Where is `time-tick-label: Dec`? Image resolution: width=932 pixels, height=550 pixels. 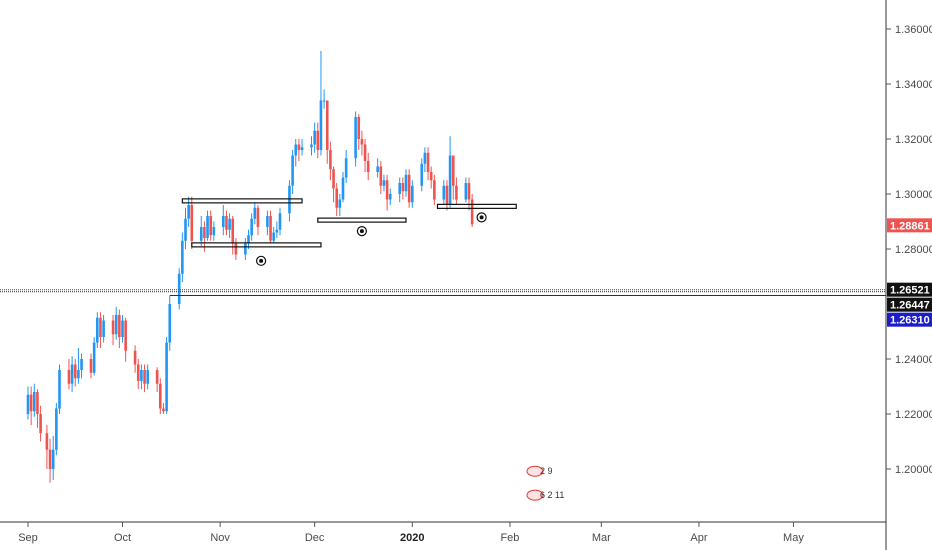
time-tick-label: Dec is located at coordinates (315, 538).